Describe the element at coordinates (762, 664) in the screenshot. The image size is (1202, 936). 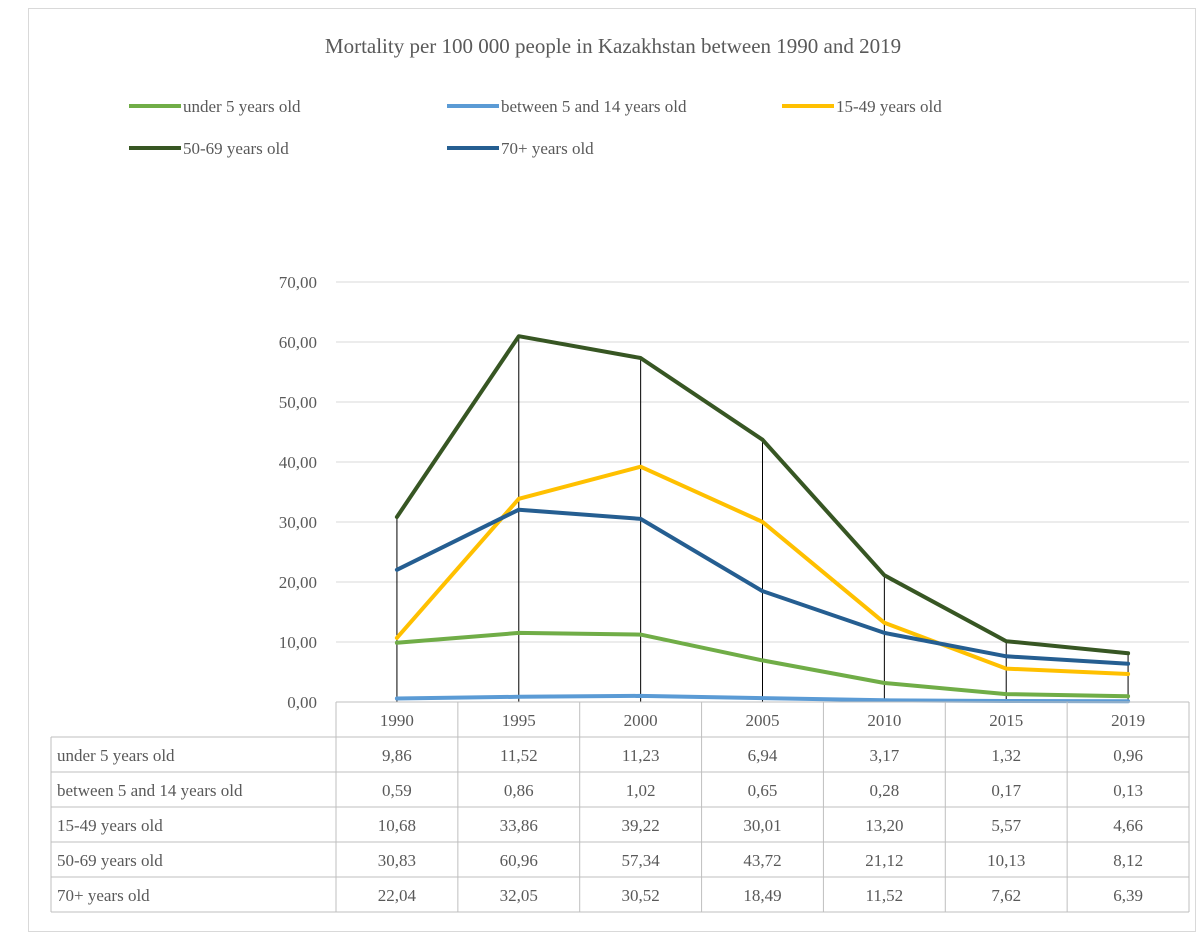
I see `series-line-under-5-years-old` at that location.